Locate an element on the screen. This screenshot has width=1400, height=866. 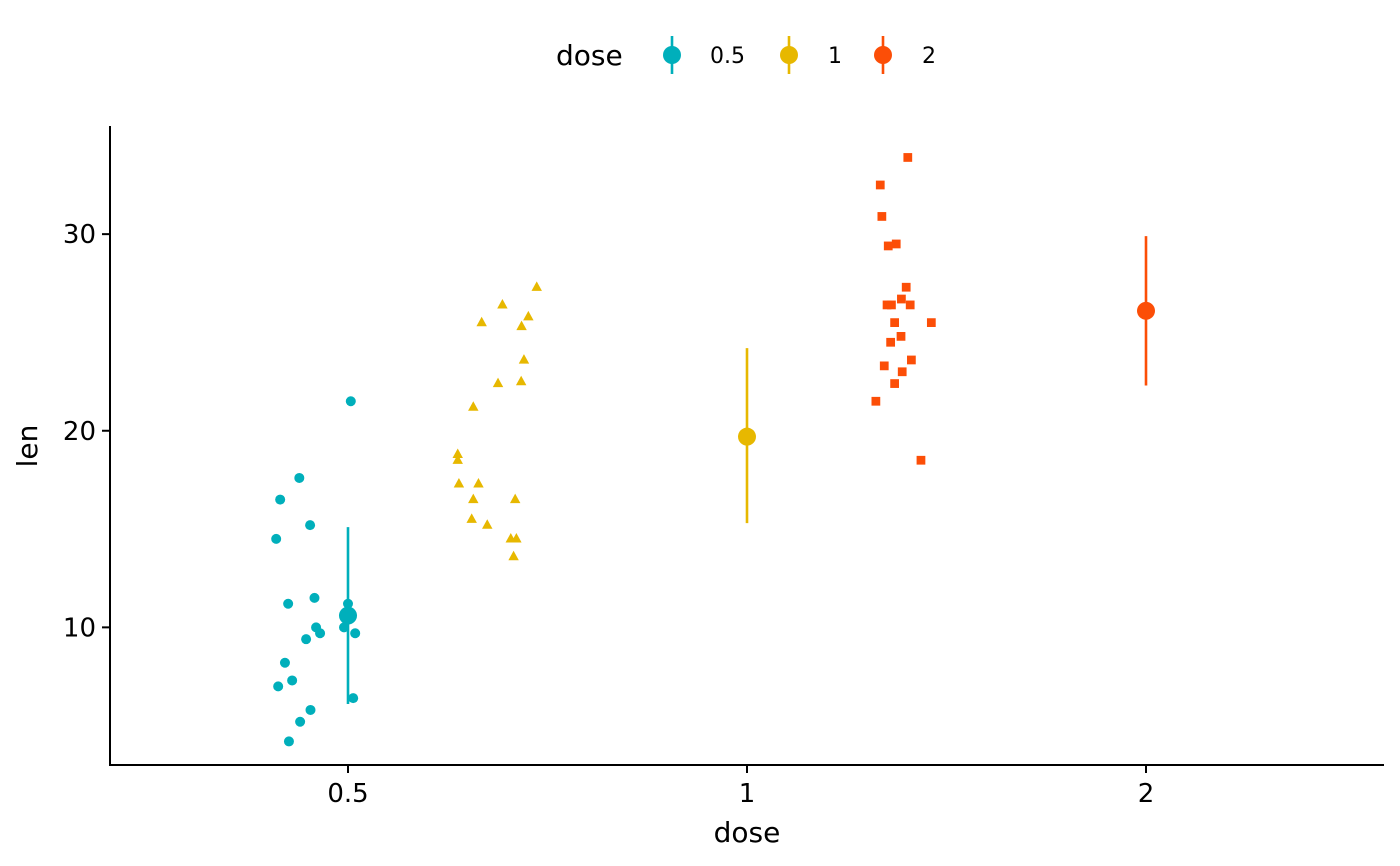
x-tick-label: 0.5 is located at coordinates (347, 794).